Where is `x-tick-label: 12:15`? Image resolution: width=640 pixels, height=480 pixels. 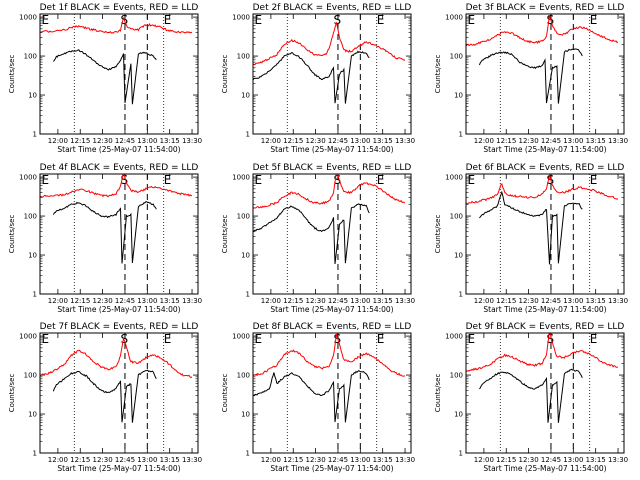
x-tick-label: 12:15 is located at coordinates (506, 141).